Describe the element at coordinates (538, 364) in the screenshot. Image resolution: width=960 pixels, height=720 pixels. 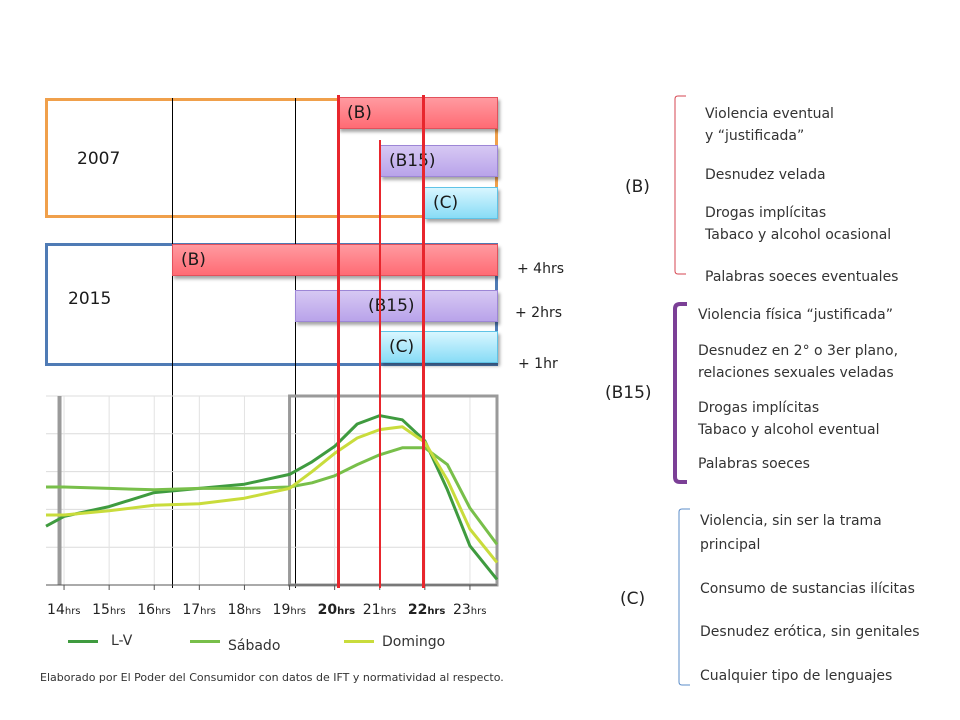
I see `added-hours-c: + 1hr` at that location.